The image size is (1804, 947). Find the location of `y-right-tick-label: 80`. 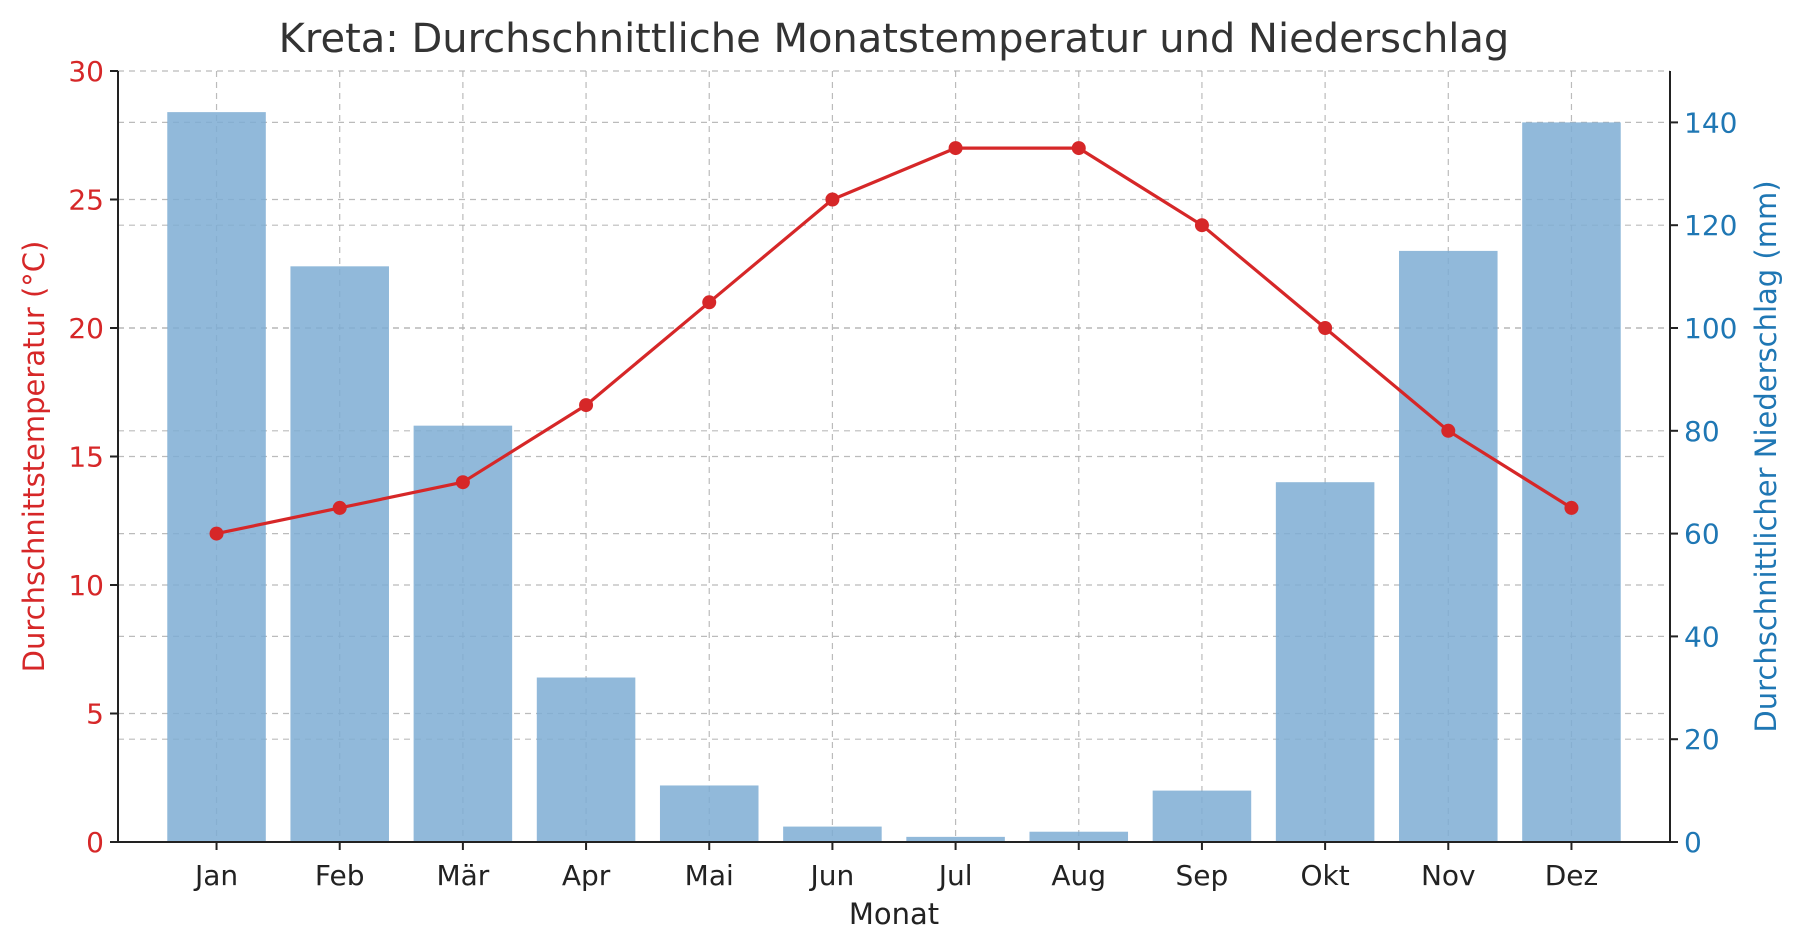

y-right-tick-label: 80 is located at coordinates (1702, 431).